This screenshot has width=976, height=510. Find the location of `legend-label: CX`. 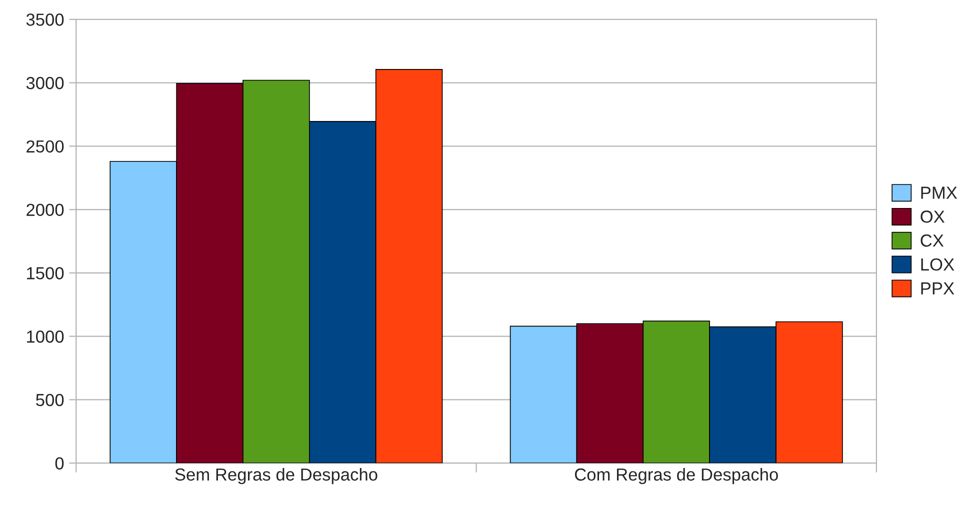

legend-label: CX is located at coordinates (932, 240).